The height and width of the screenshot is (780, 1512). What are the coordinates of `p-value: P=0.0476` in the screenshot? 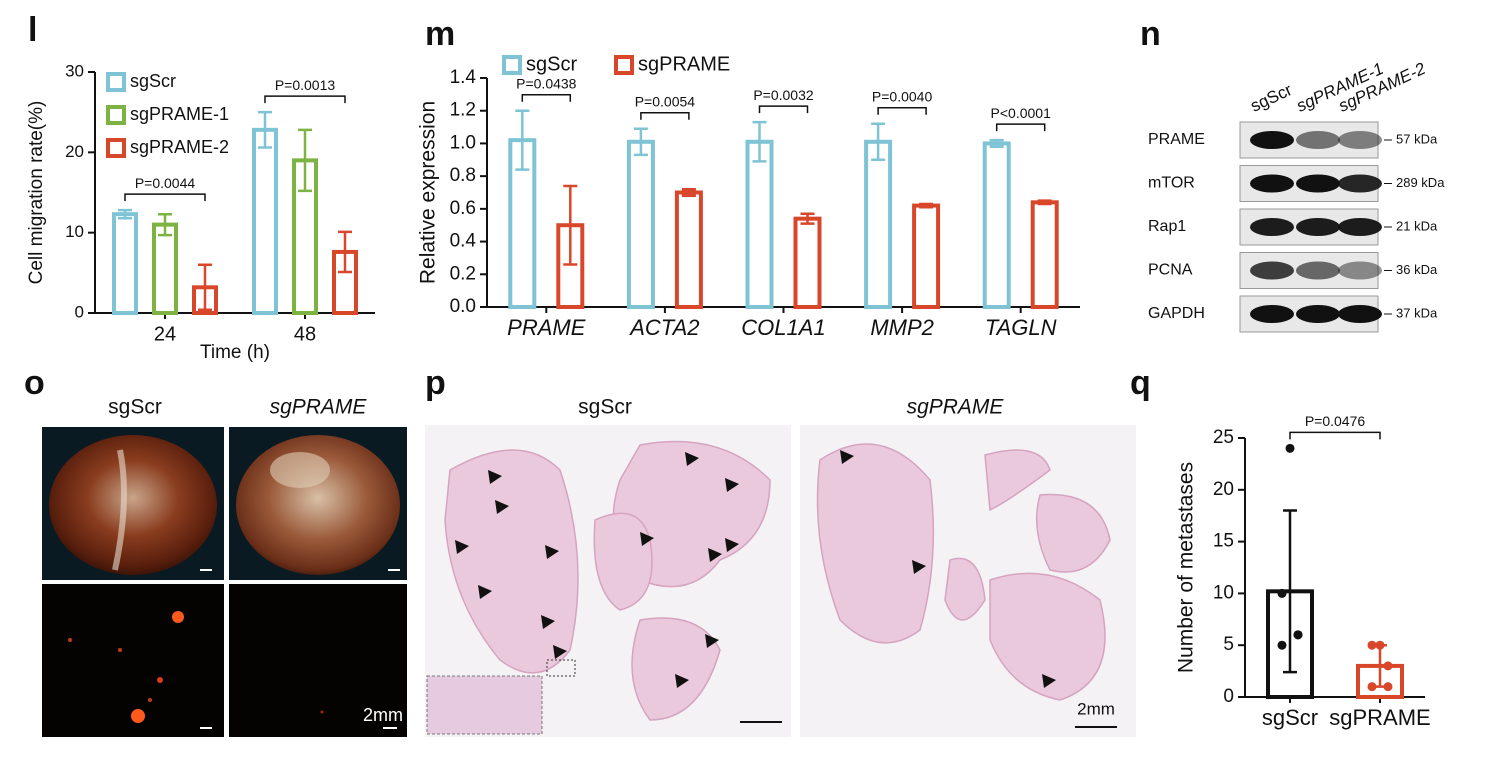 It's located at (1335, 421).